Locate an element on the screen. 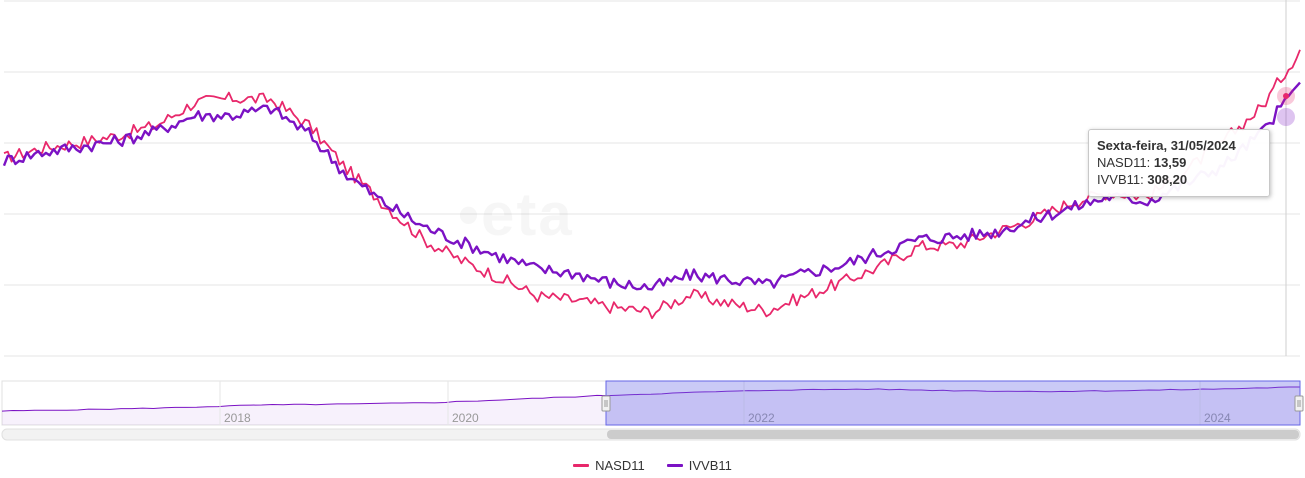  scrollbar-thumb is located at coordinates (953, 434).